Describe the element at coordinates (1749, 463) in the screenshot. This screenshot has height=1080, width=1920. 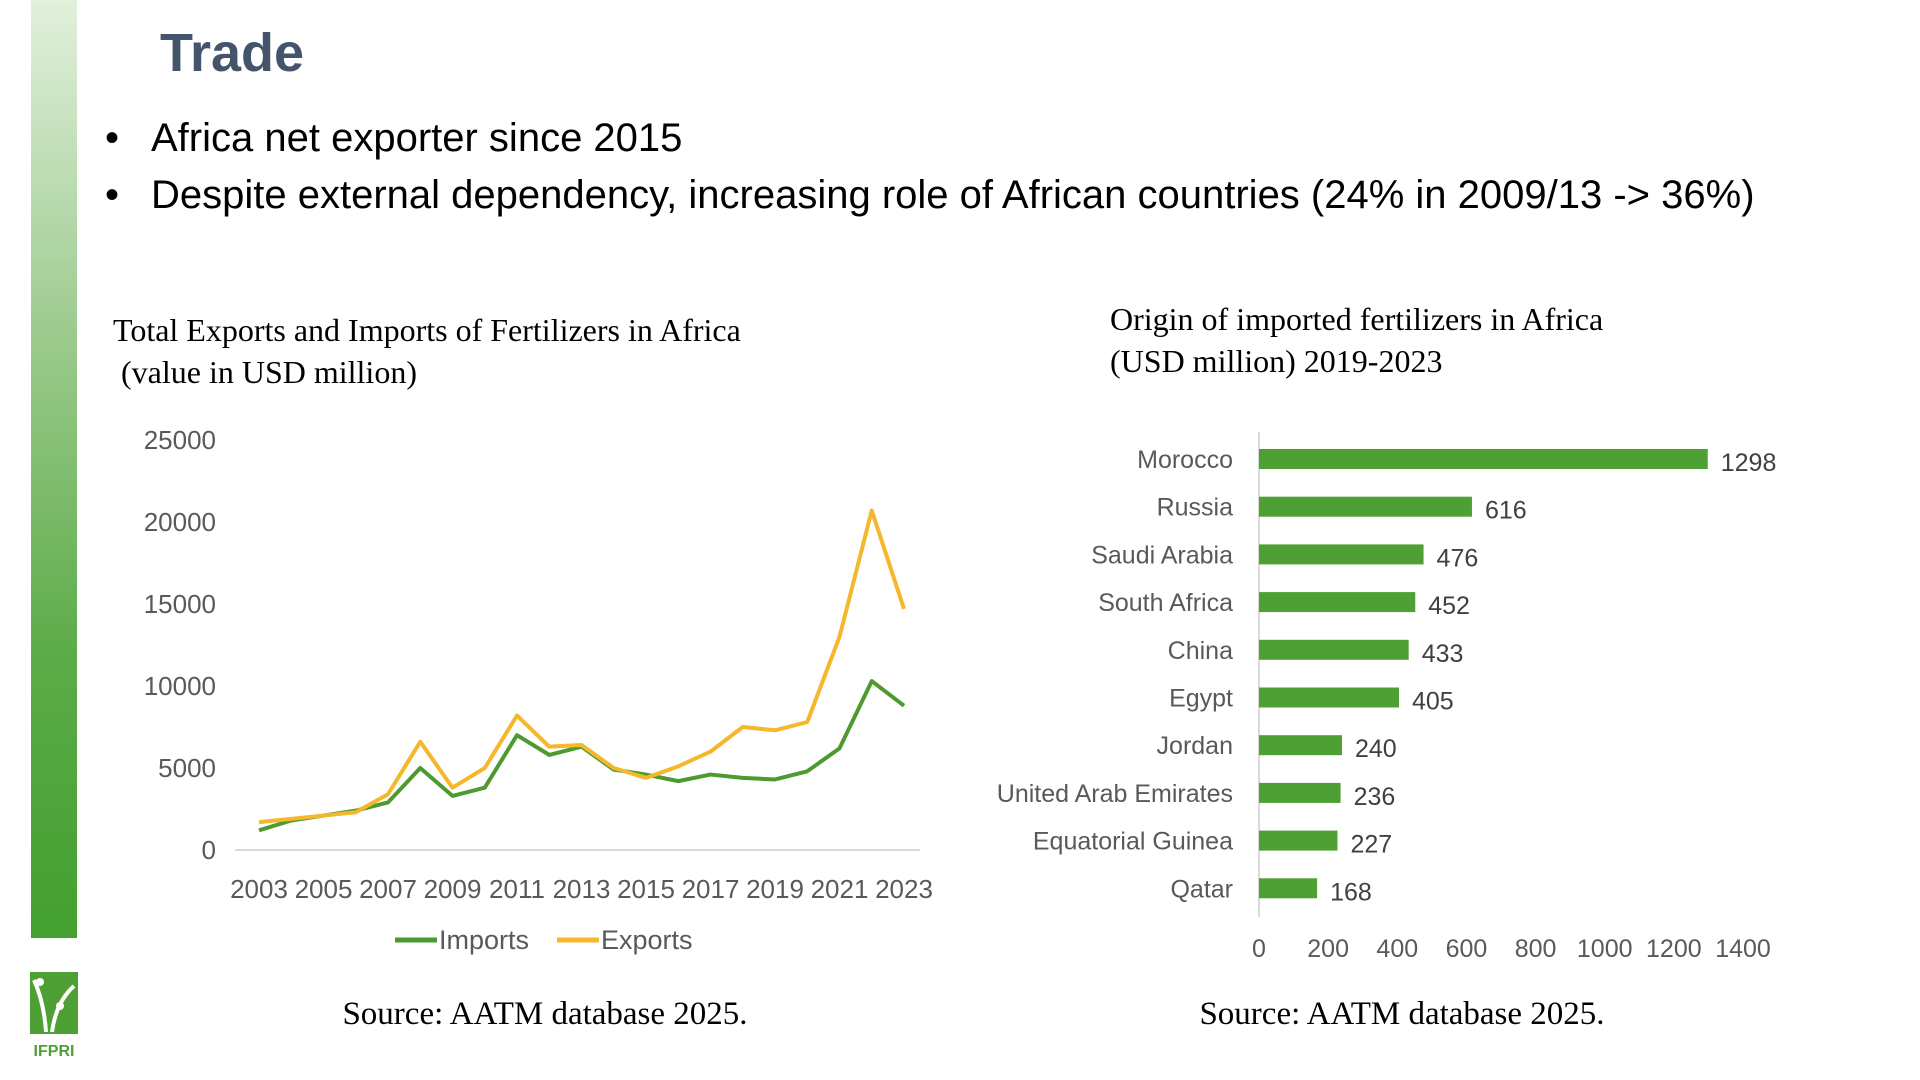
I see `value-label: 1298` at that location.